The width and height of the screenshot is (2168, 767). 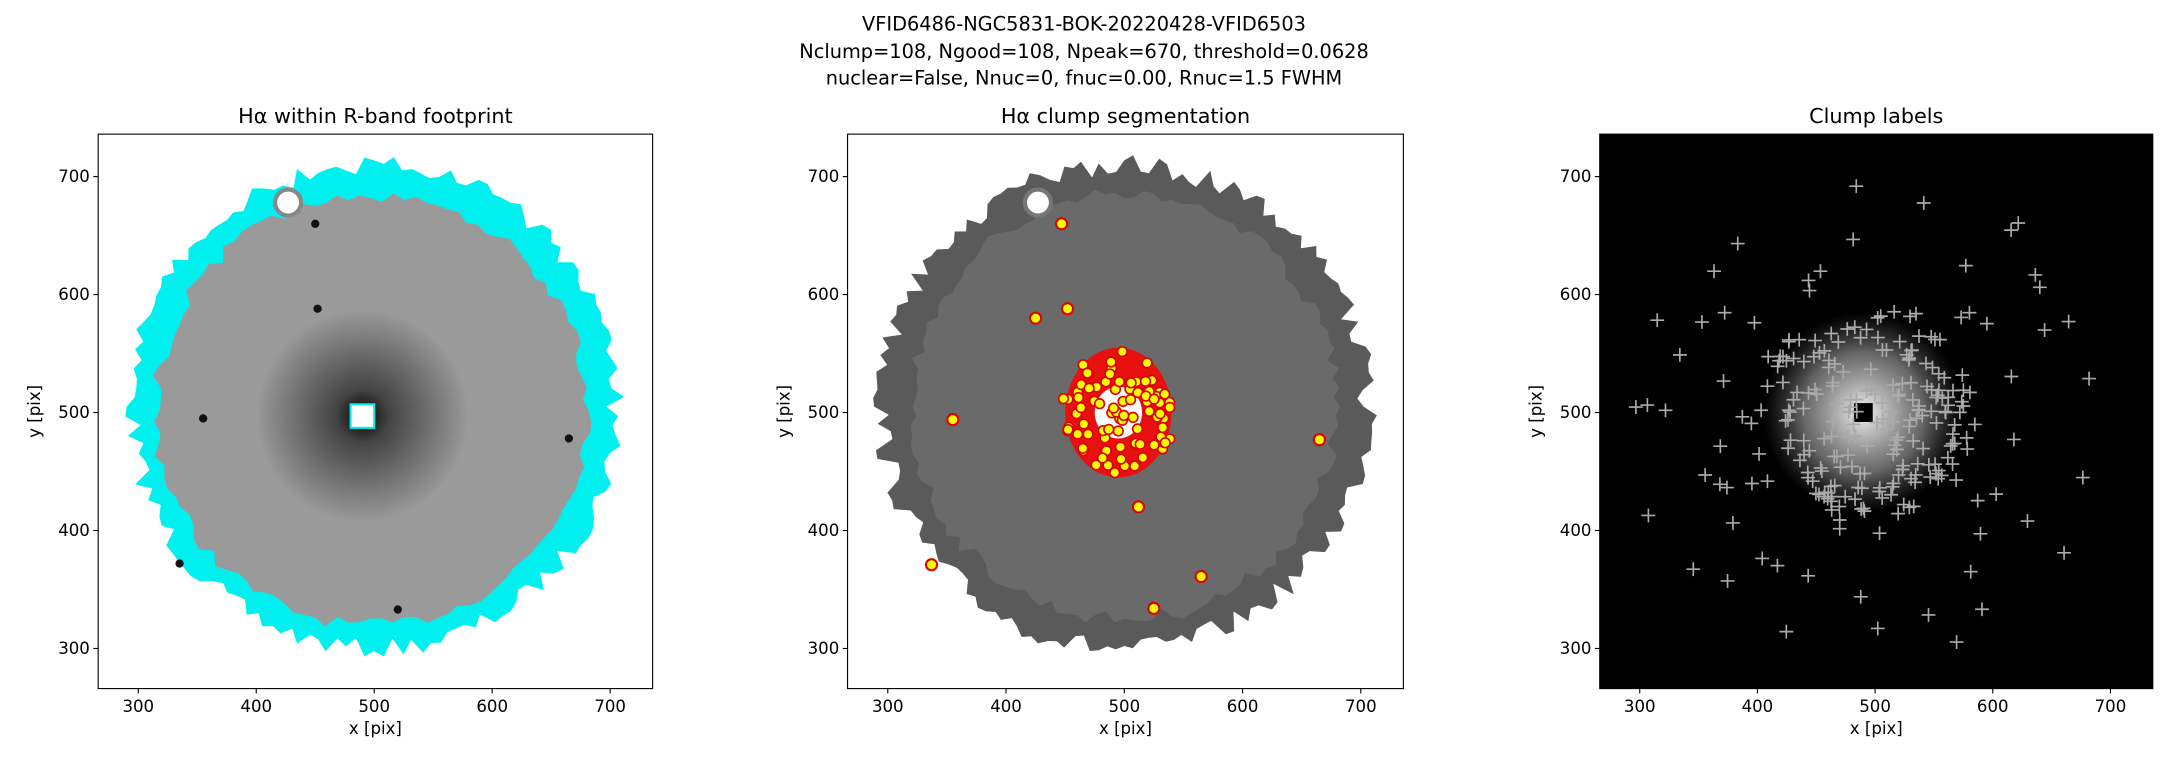 I want to click on y-tick-label: 300, so click(x=74, y=648).